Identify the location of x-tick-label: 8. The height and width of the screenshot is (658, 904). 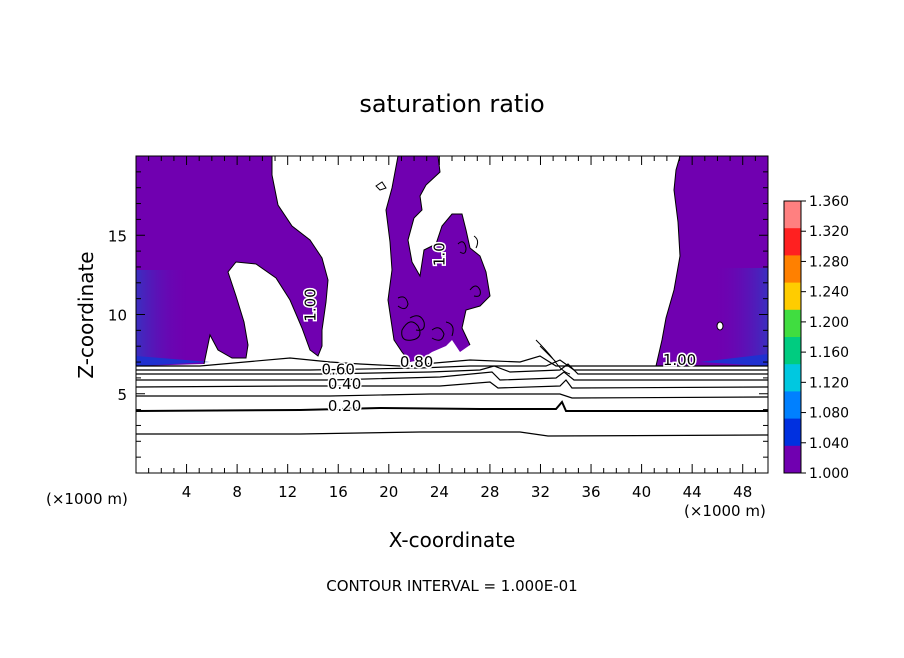
(237, 492).